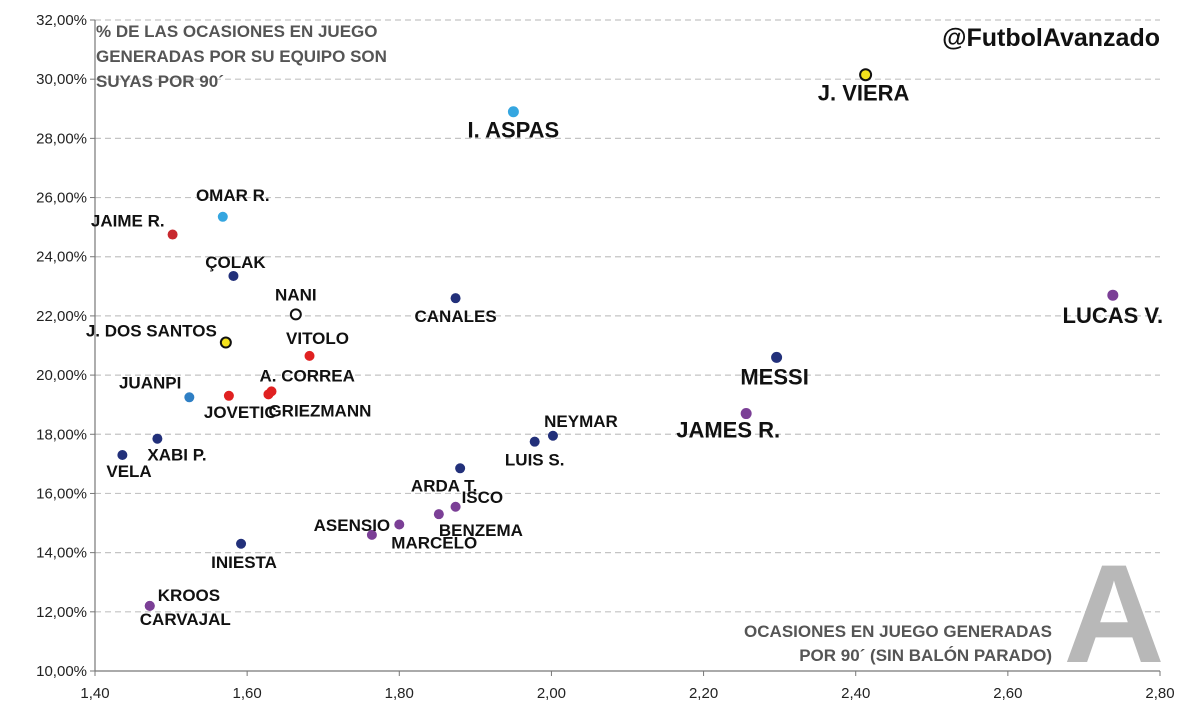 The height and width of the screenshot is (720, 1200). Describe the element at coordinates (399, 524) in the screenshot. I see `point-marcelo` at that location.